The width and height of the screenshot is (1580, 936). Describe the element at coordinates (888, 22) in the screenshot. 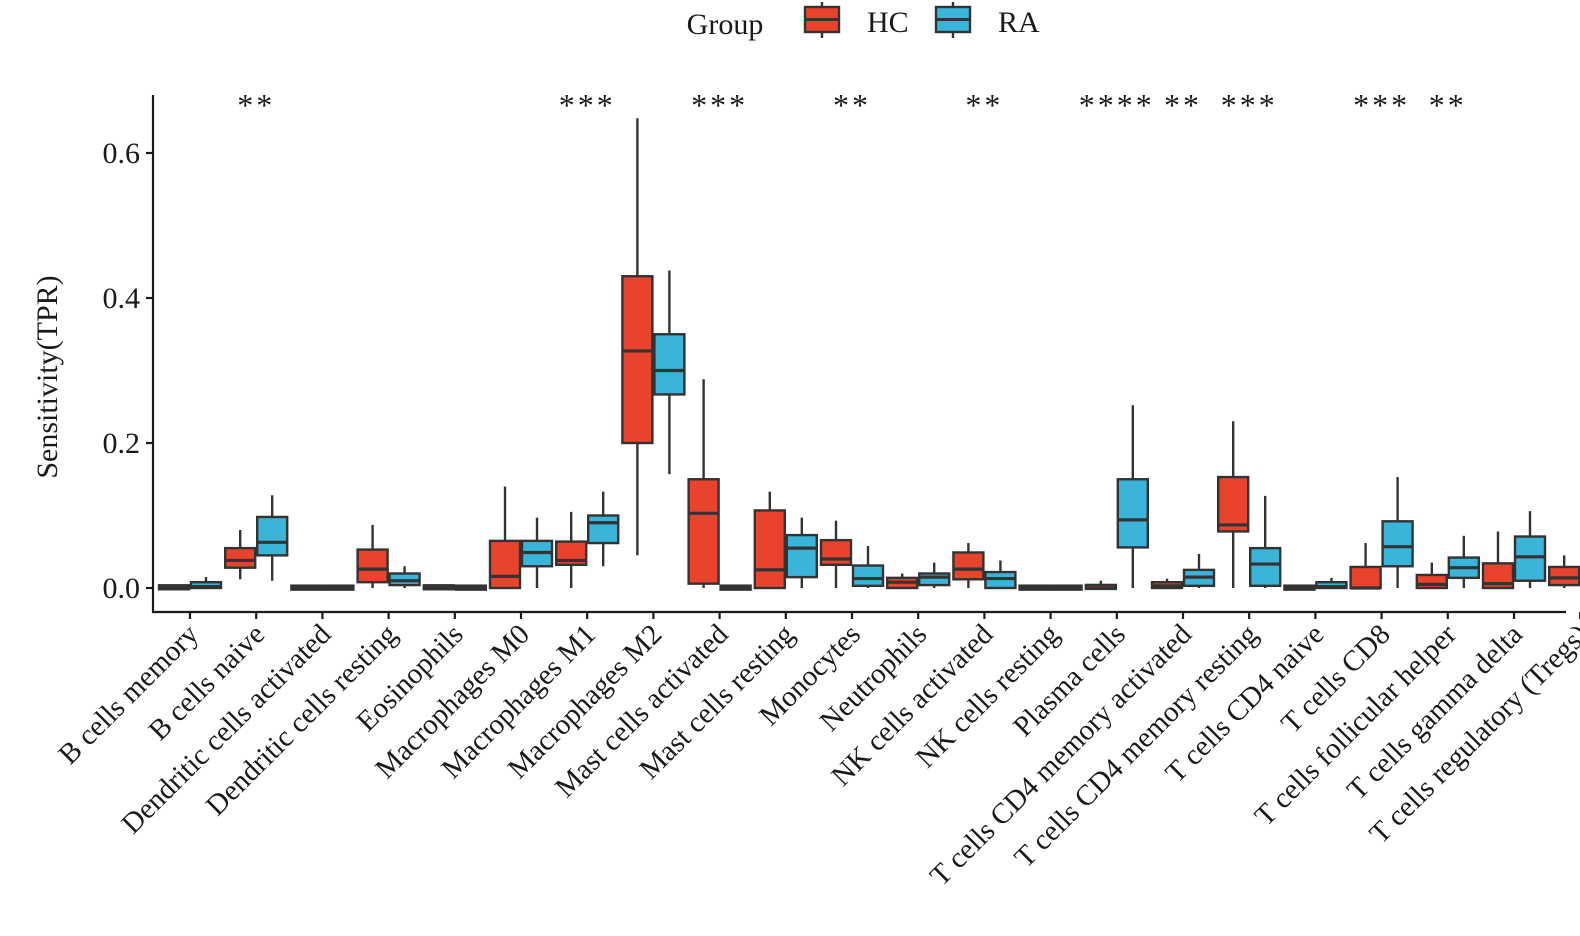

I see `legend-label: HC` at that location.